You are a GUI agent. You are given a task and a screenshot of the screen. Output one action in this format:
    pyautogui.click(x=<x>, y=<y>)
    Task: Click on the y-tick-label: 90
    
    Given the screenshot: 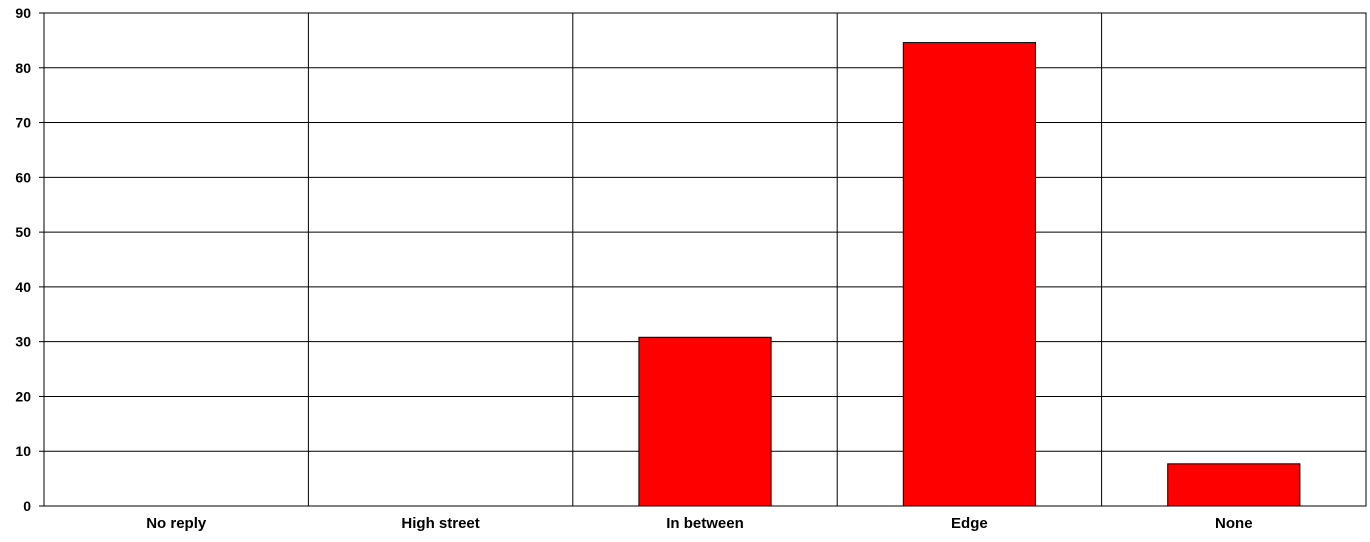 What is the action you would take?
    pyautogui.click(x=23, y=13)
    